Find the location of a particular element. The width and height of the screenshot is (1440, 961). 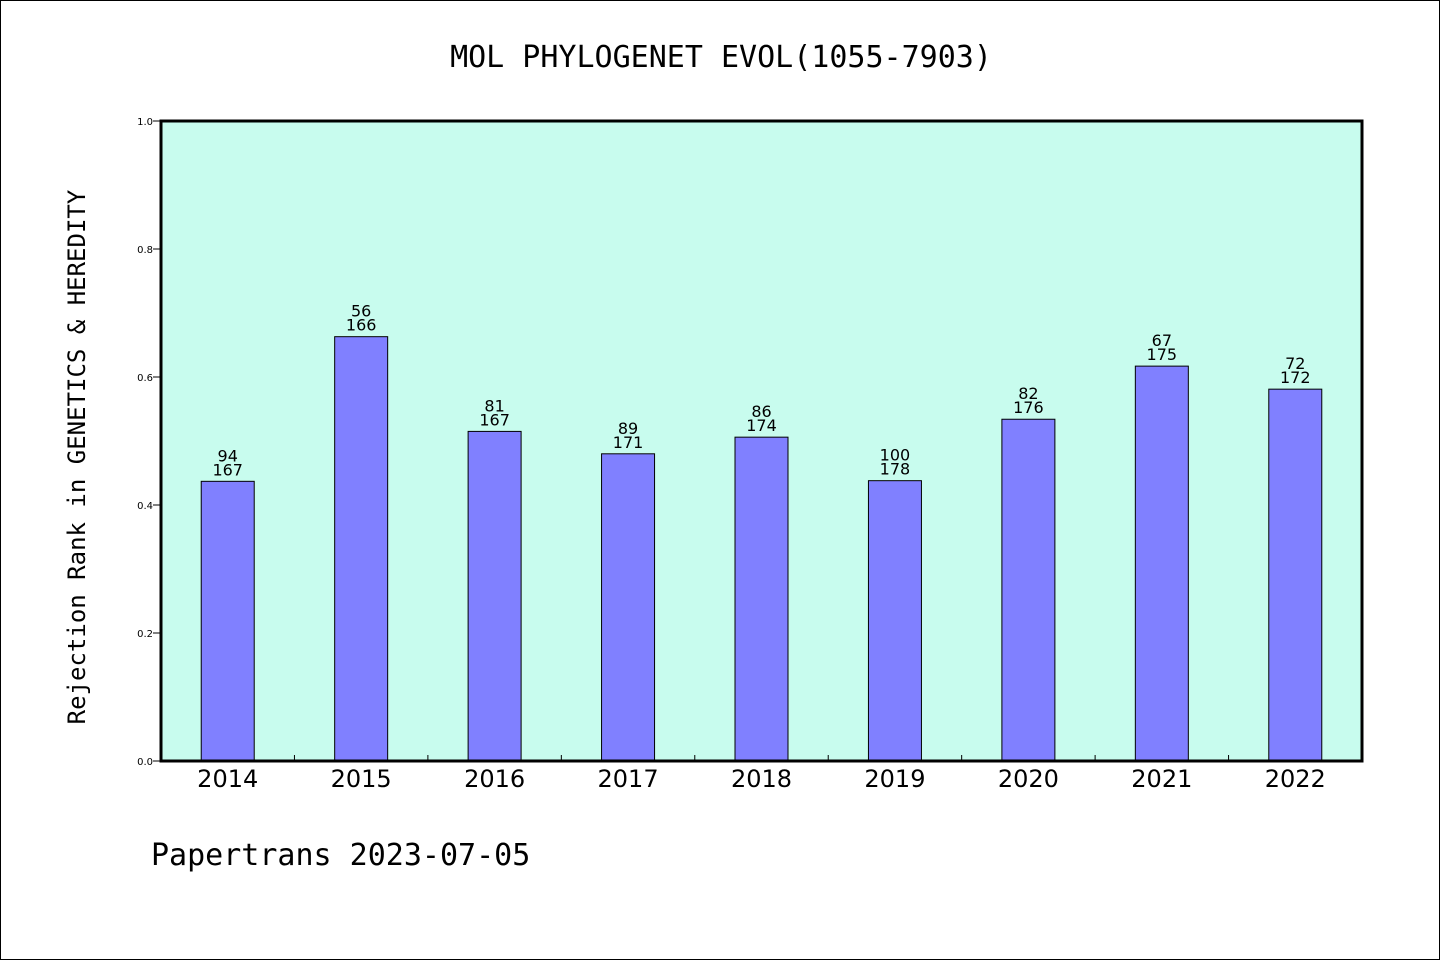

bar-total-label: 172 is located at coordinates (1295, 377).